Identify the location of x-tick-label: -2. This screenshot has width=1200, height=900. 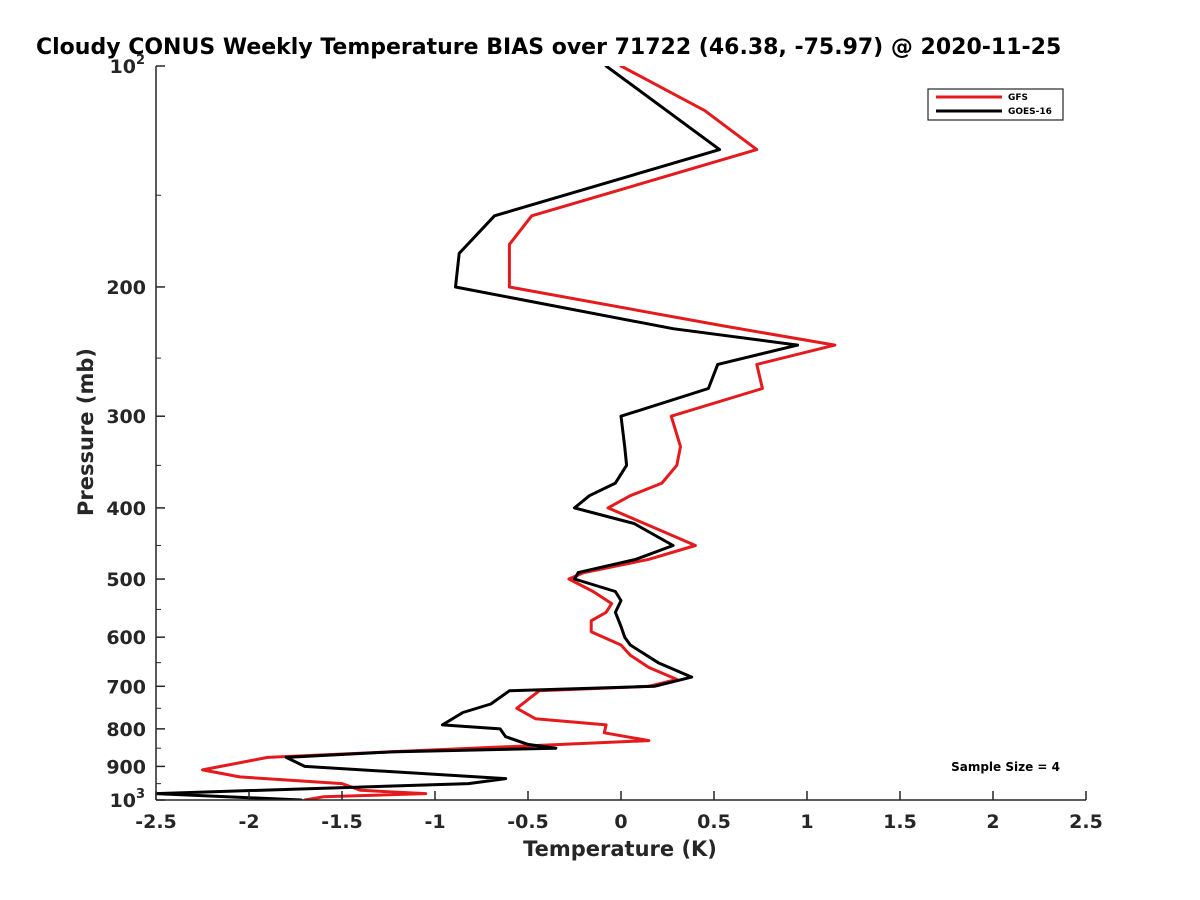
(248, 822).